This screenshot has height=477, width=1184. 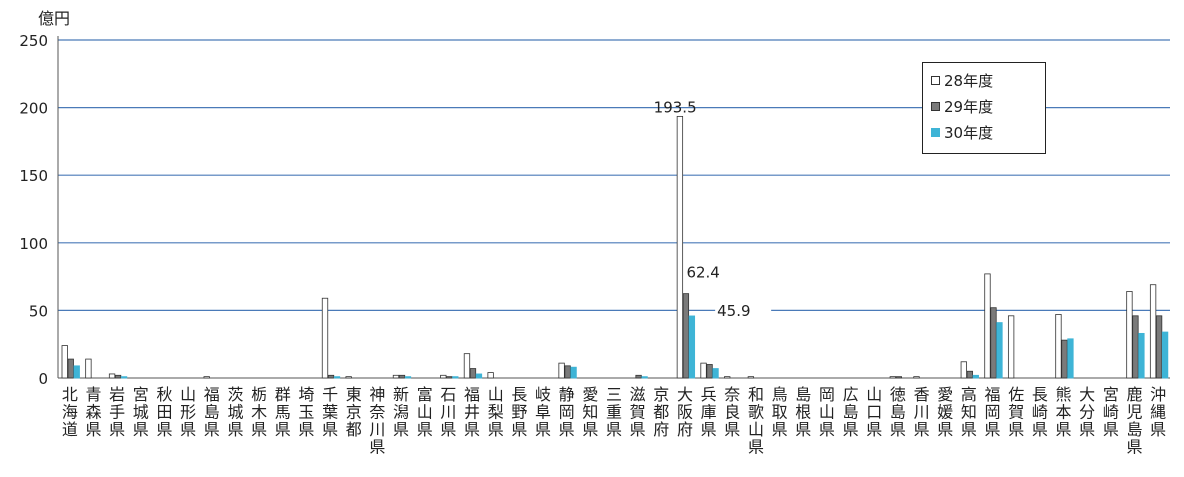 What do you see at coordinates (164, 412) in the screenshot?
I see `x-tick-label-秋田県-1: 田` at bounding box center [164, 412].